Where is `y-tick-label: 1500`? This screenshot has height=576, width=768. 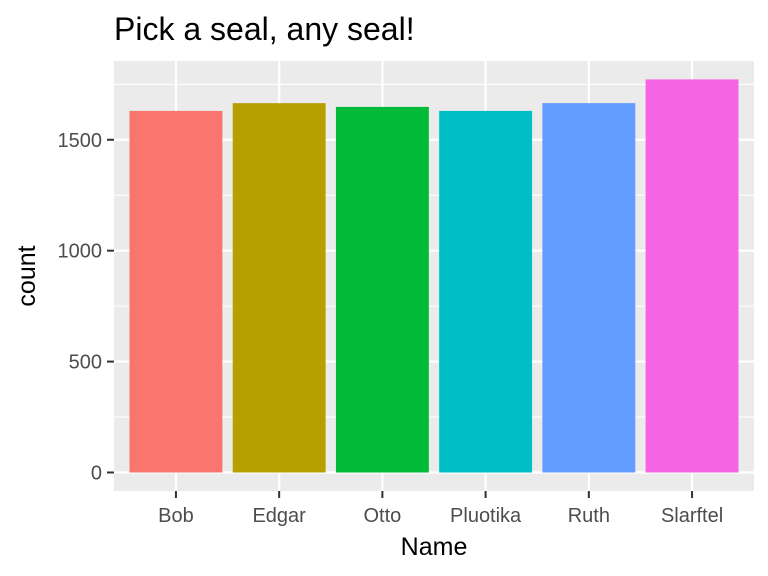
y-tick-label: 1500 is located at coordinates (80, 141).